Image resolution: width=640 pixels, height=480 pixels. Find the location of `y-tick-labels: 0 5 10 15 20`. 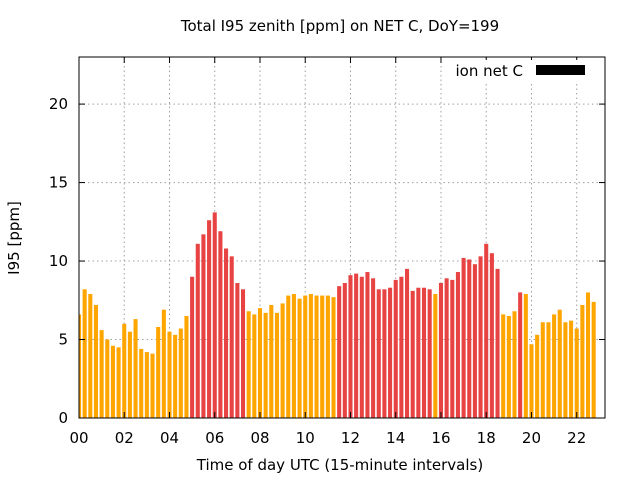

y-tick-labels: 0 5 10 15 20 is located at coordinates (58, 261).